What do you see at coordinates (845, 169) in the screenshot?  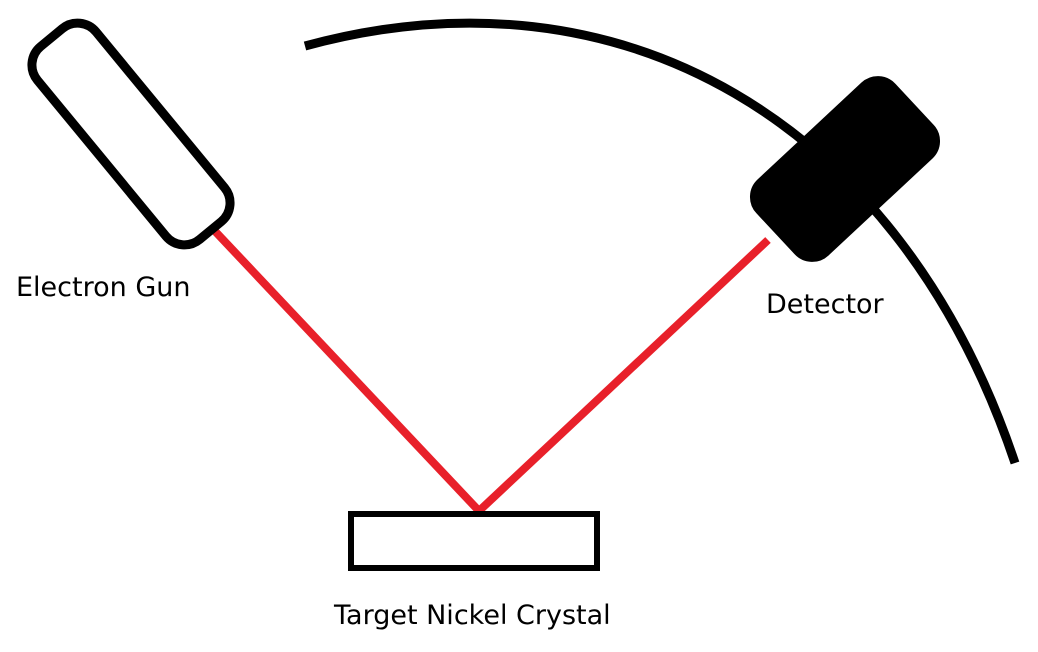 I see `detector` at bounding box center [845, 169].